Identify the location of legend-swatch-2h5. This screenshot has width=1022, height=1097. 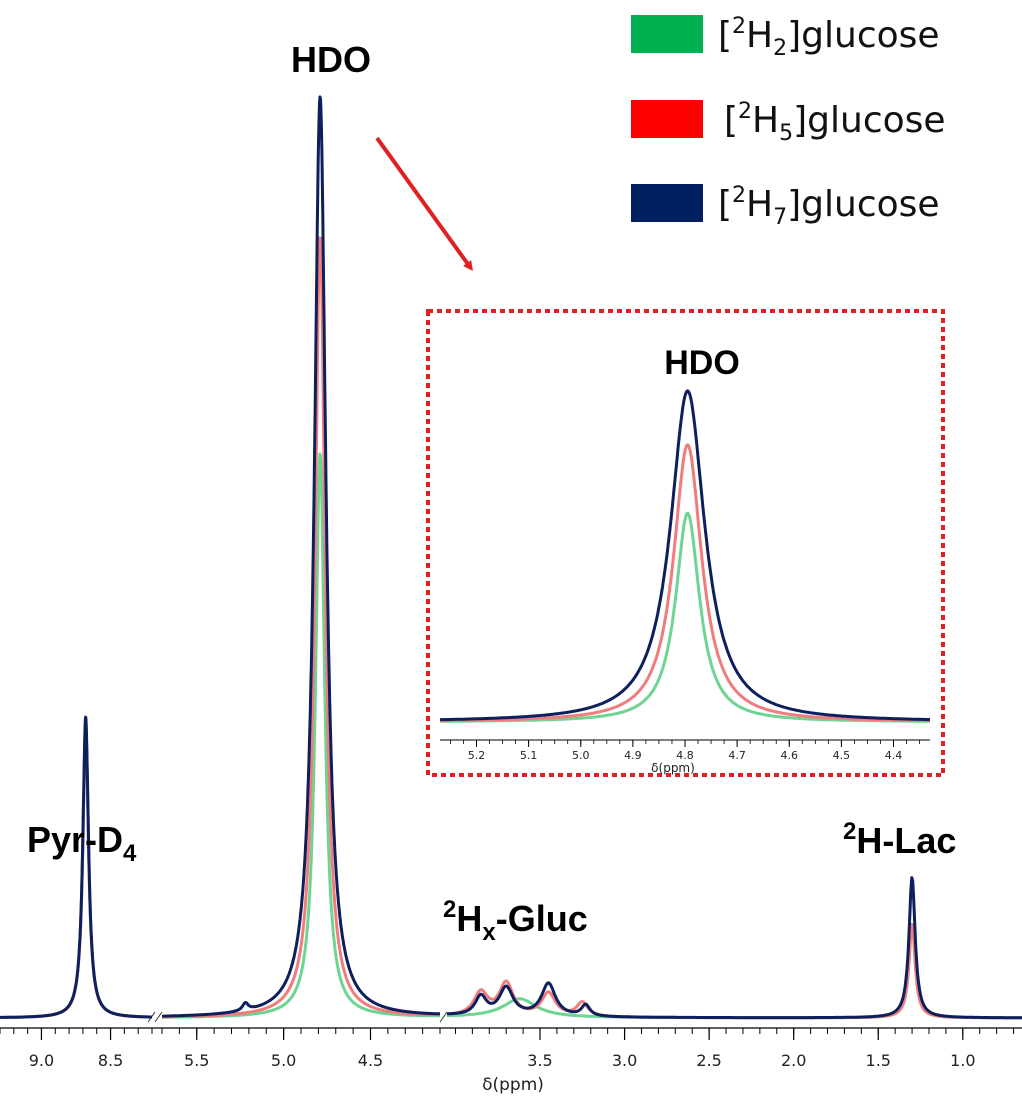
(667, 119).